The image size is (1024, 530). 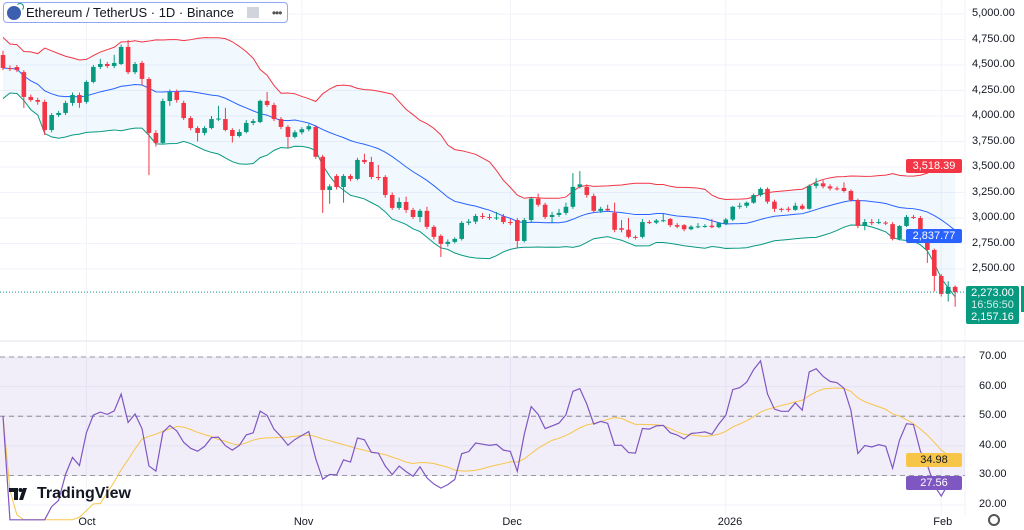 What do you see at coordinates (130, 12) in the screenshot?
I see `symbol-title: Ethereum / TetherUS · 1D · Binance` at bounding box center [130, 12].